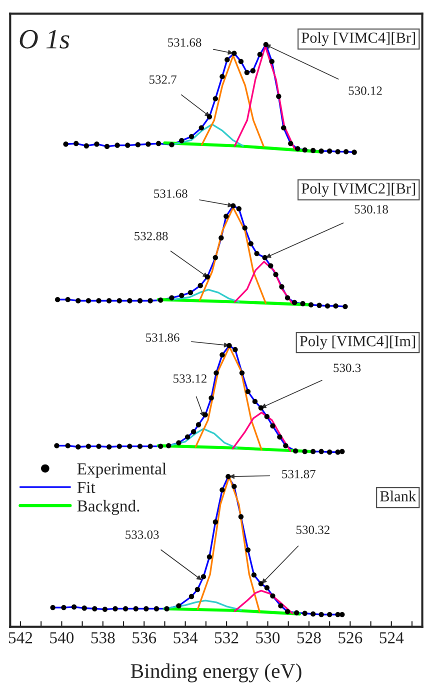  What do you see at coordinates (163, 337) in the screenshot?
I see `annotation: 531.86` at bounding box center [163, 337].